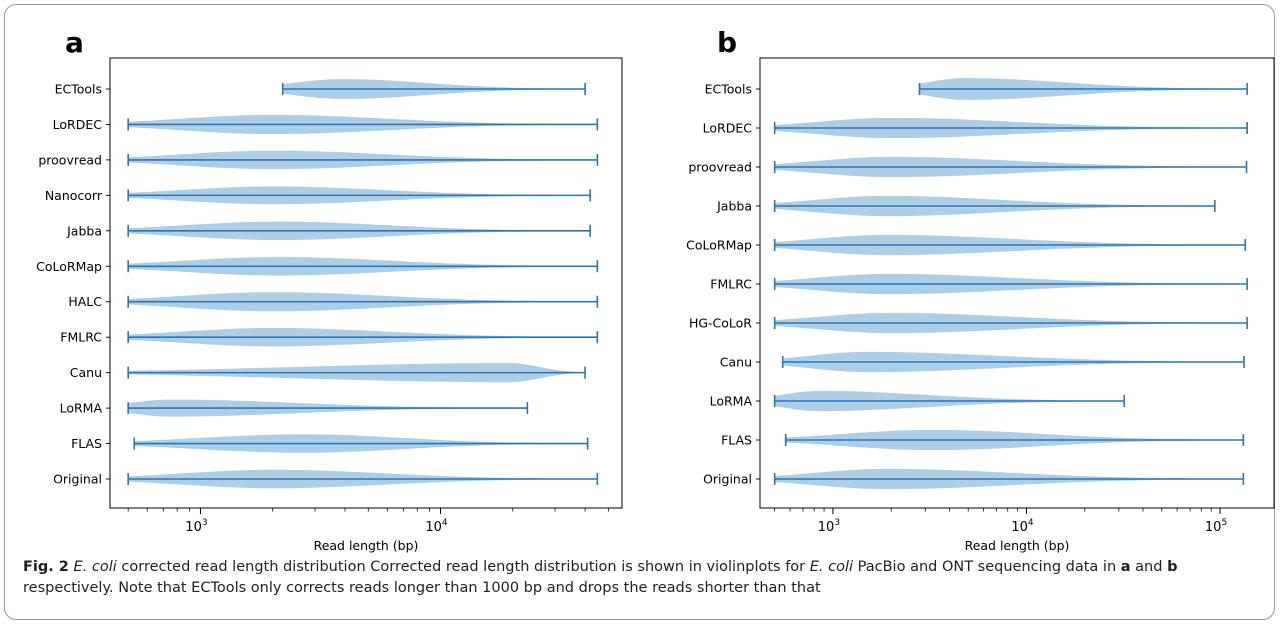 The width and height of the screenshot is (1281, 626). Describe the element at coordinates (333, 302) in the screenshot. I see `violin-halc: HALC` at that location.